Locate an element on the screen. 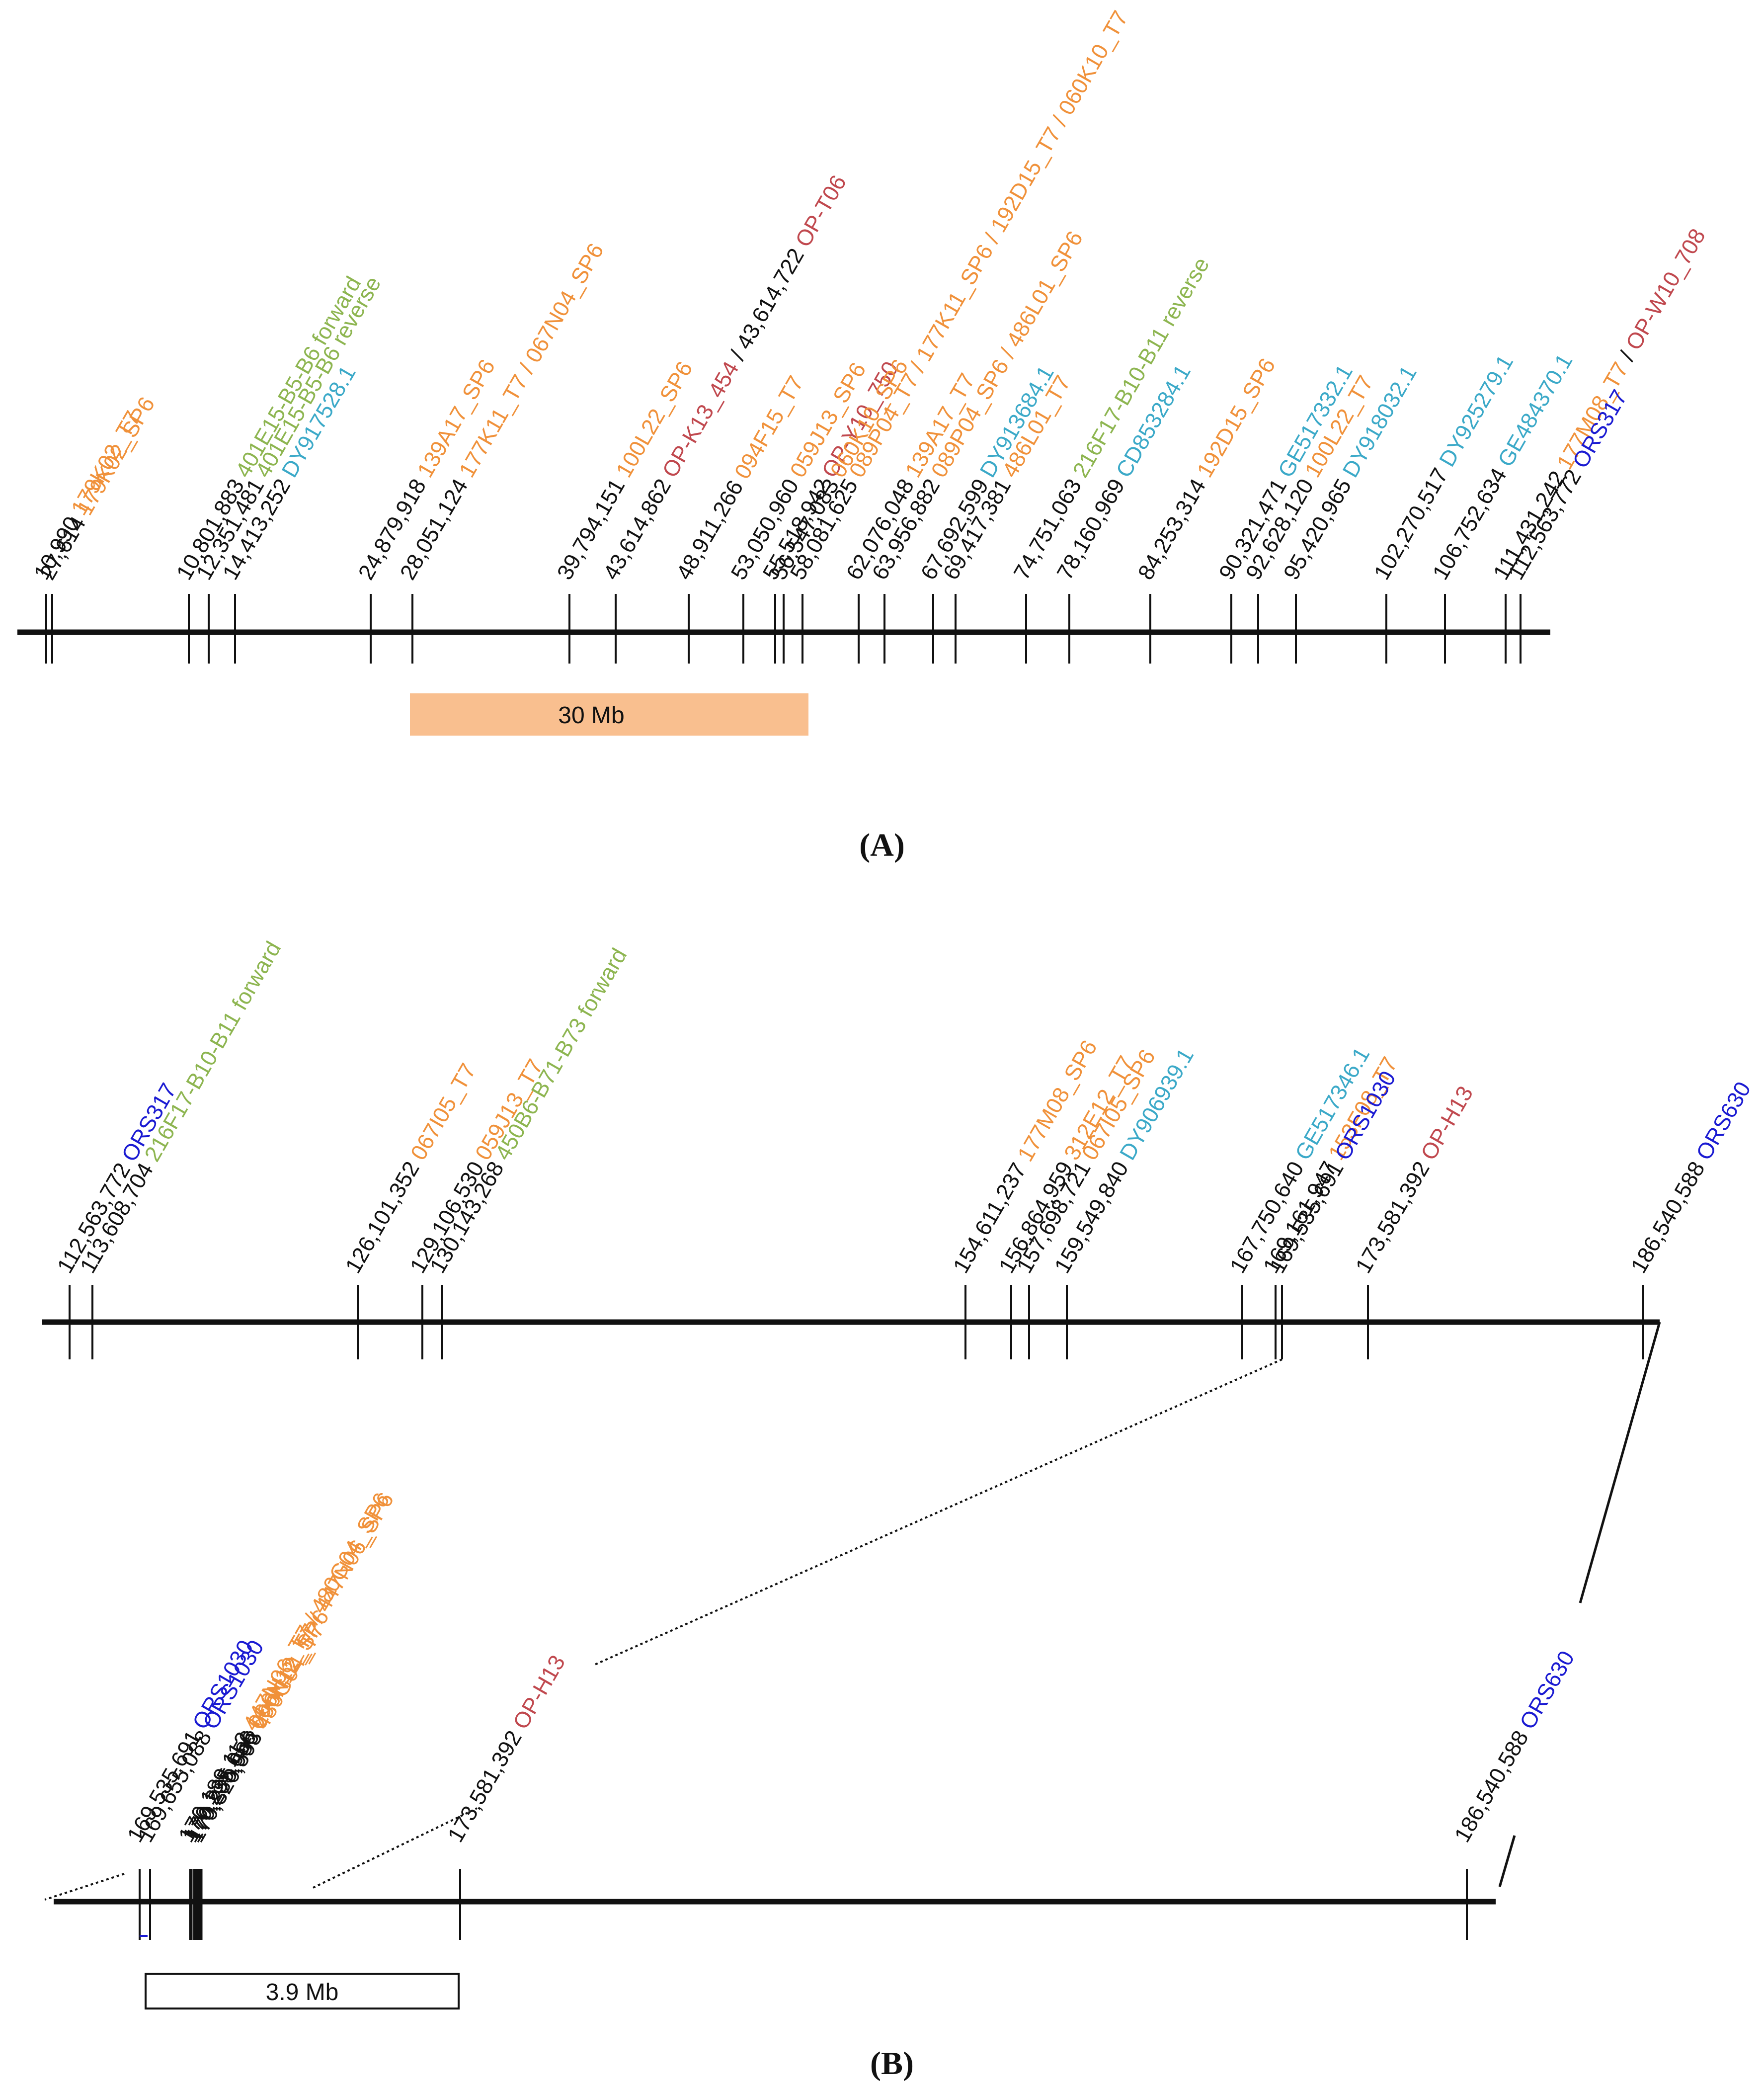  panel-b-caption: (B) is located at coordinates (892, 2063).